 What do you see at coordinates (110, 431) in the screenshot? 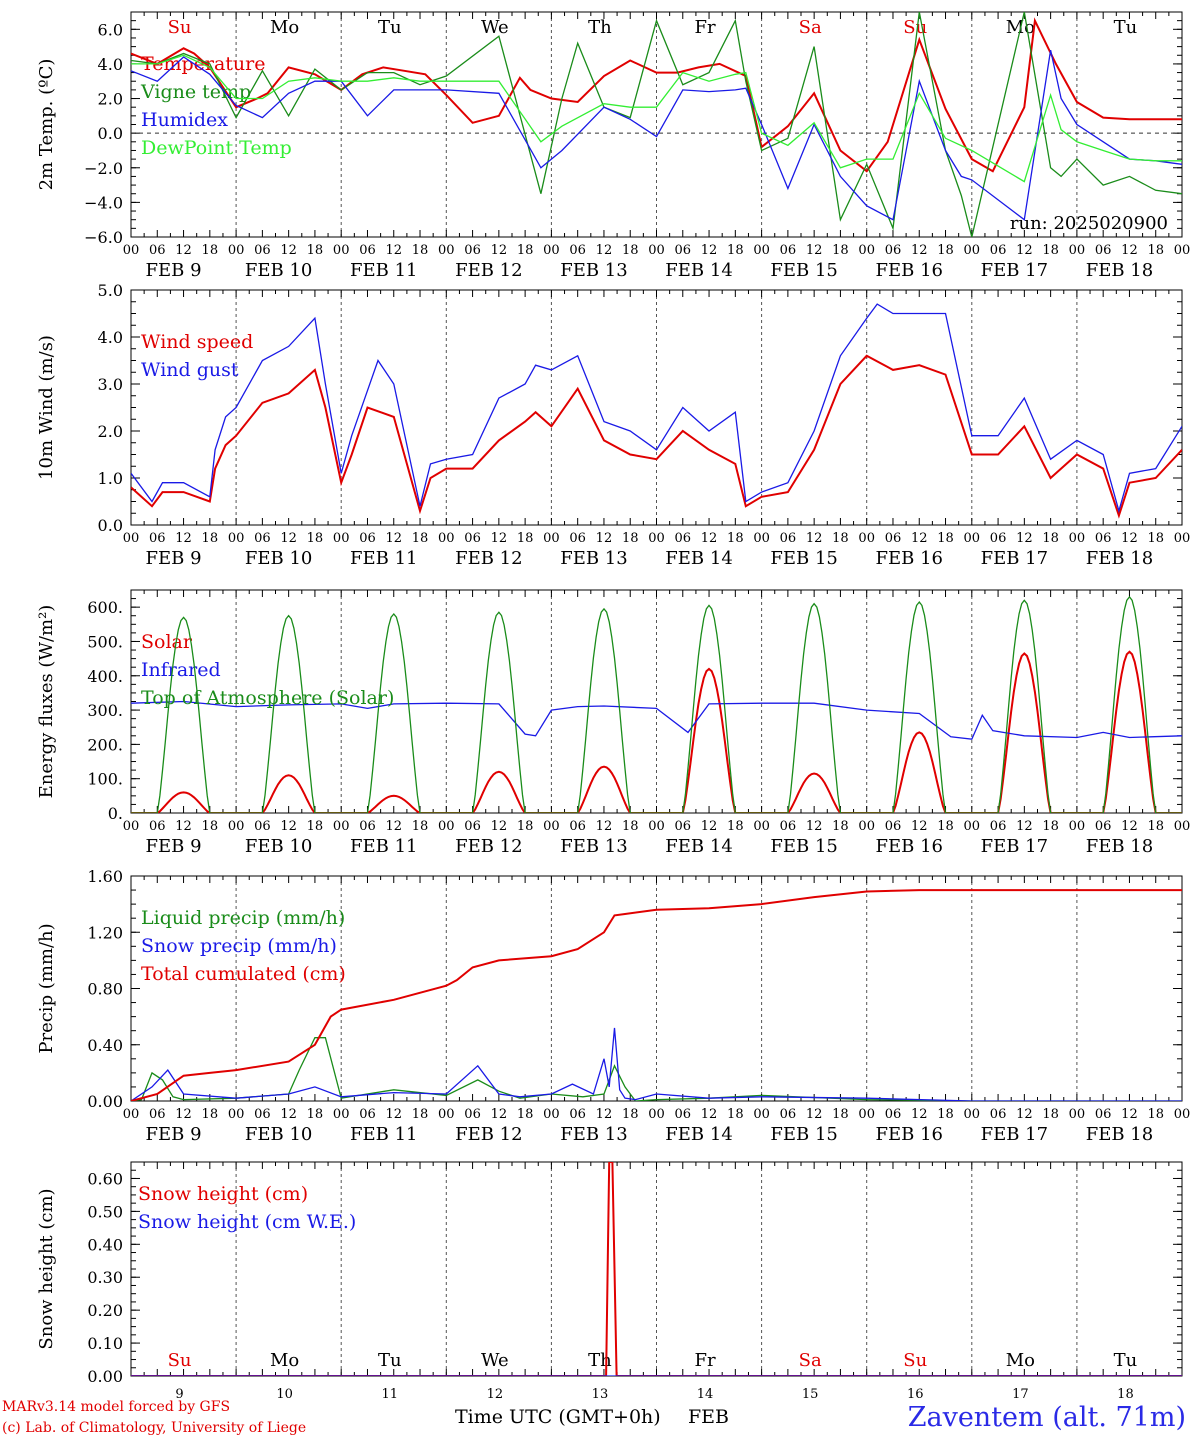
I see `wind-y-tick-label: 2.0` at bounding box center [110, 431].